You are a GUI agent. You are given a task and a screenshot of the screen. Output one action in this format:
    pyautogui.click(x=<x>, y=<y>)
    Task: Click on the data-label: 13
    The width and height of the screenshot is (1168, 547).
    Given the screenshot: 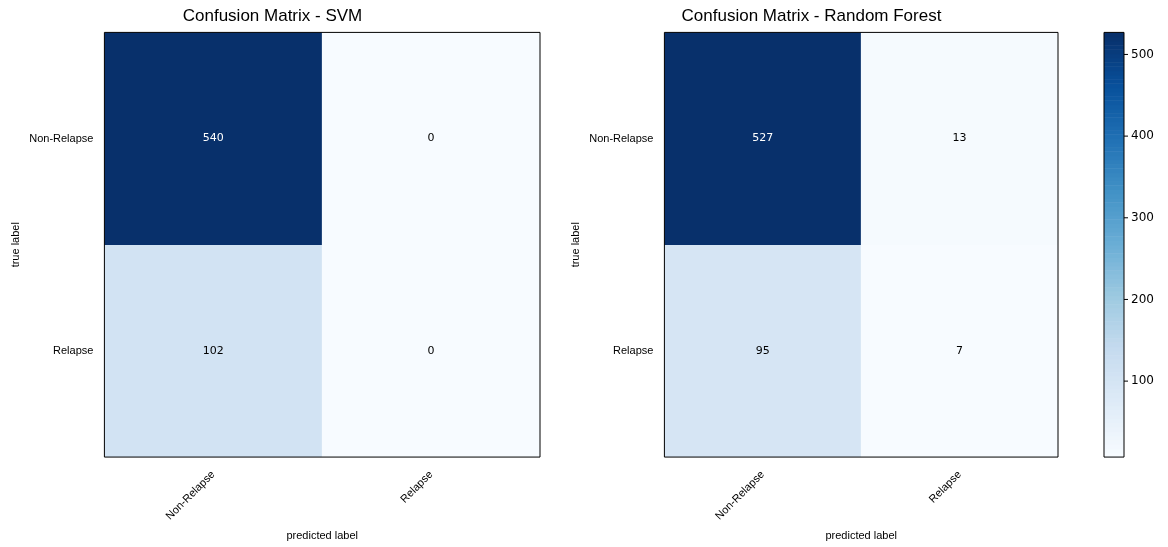 What is the action you would take?
    pyautogui.click(x=959, y=138)
    